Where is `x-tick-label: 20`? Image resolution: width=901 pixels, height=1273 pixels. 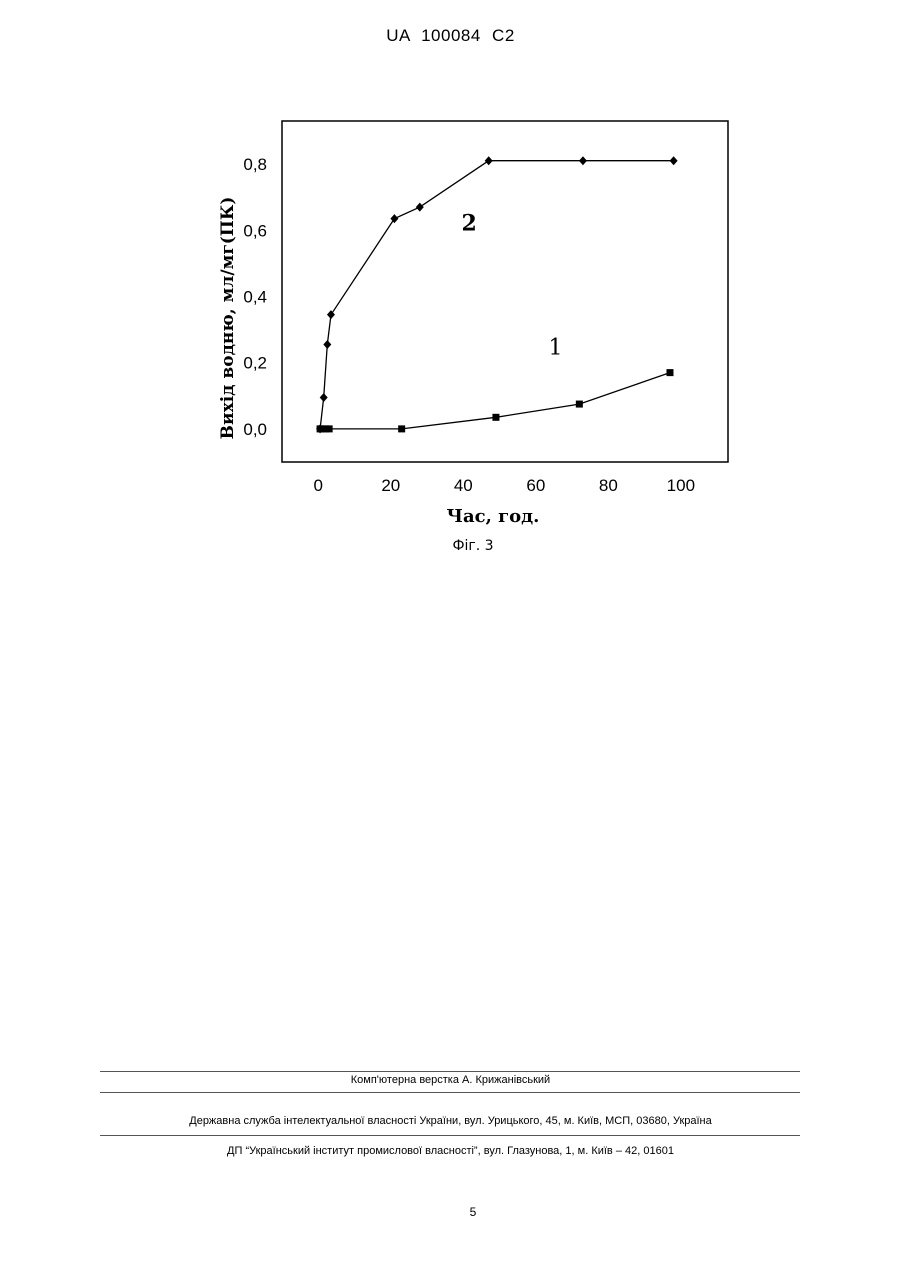 x-tick-label: 20 is located at coordinates (390, 485).